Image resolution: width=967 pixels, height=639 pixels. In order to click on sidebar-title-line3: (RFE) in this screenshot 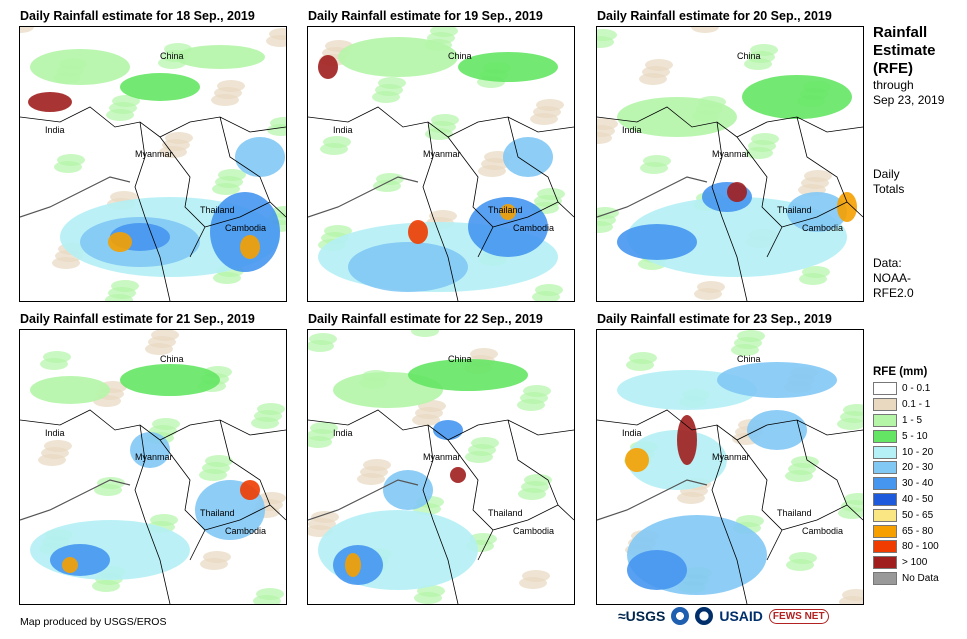, I will do `click(893, 68)`.